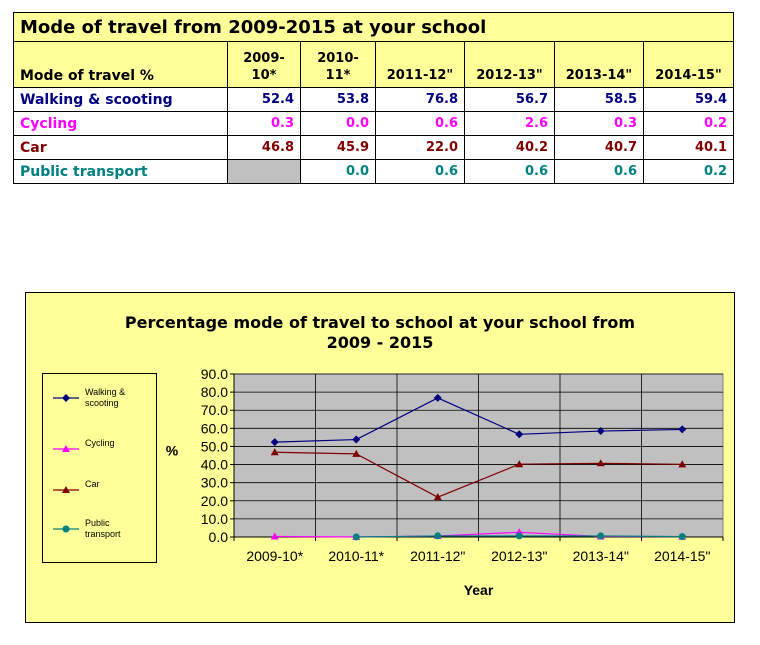 Image resolution: width=760 pixels, height=645 pixels. Describe the element at coordinates (688, 99) in the screenshot. I see `table-cell: 59.4` at that location.